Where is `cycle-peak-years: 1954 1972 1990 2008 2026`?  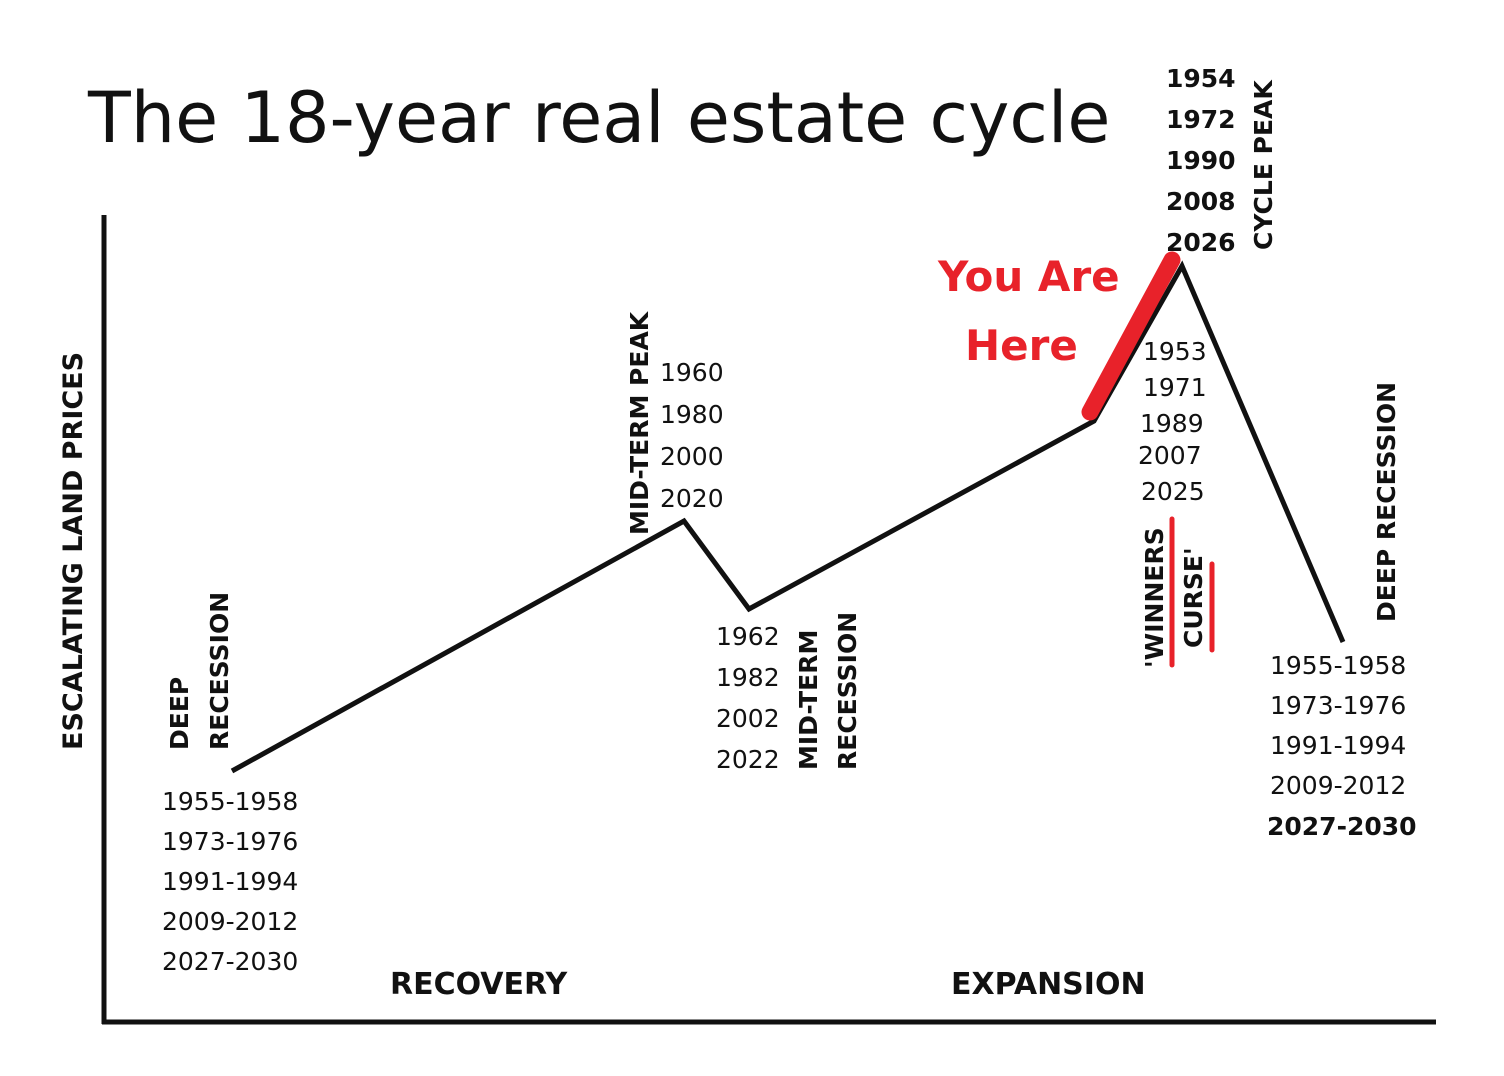
cycle-peak-years: 1954 1972 1990 2008 2026 is located at coordinates (1201, 160).